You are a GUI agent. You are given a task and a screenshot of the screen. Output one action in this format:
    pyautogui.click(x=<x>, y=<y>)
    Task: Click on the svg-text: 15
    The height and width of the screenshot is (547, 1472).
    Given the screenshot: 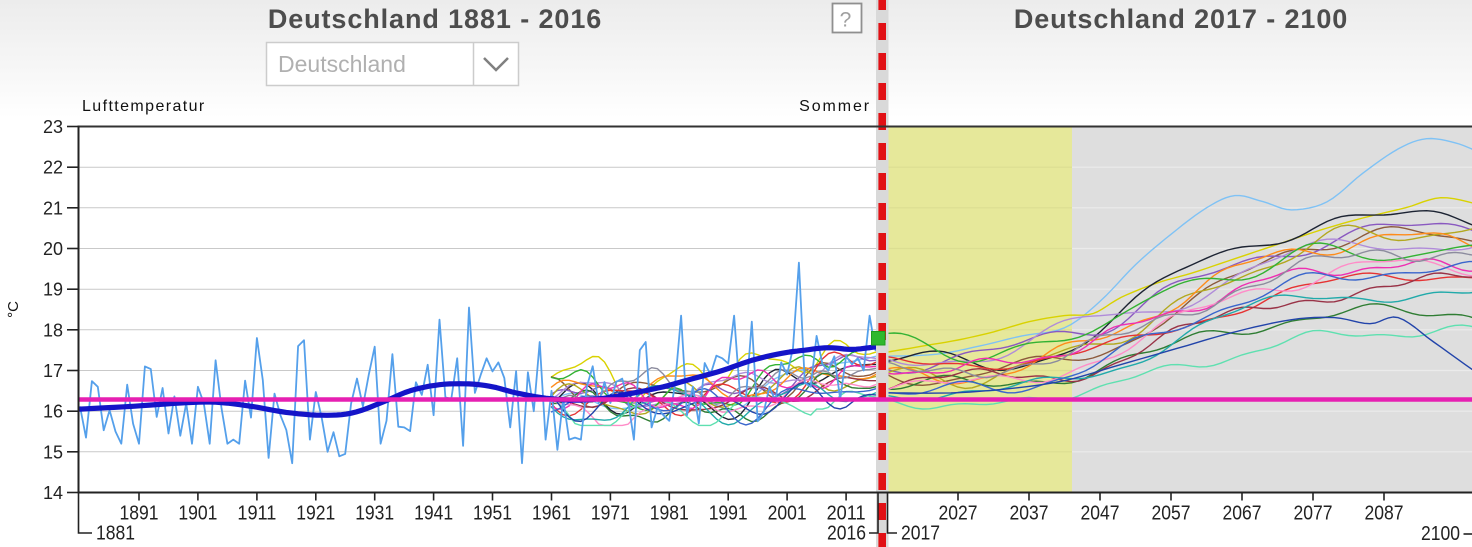 What is the action you would take?
    pyautogui.click(x=53, y=452)
    